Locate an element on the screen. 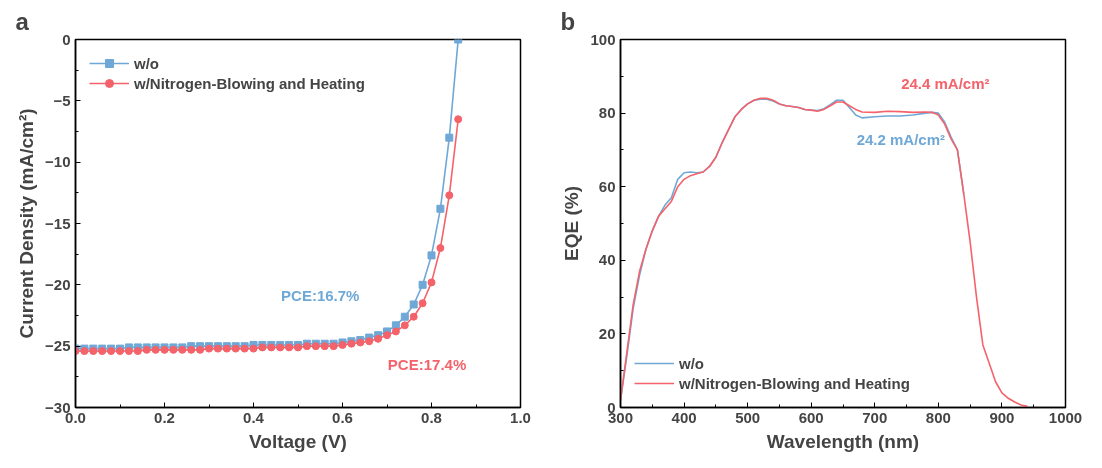  x-tick-label: 0.2 is located at coordinates (164, 417).